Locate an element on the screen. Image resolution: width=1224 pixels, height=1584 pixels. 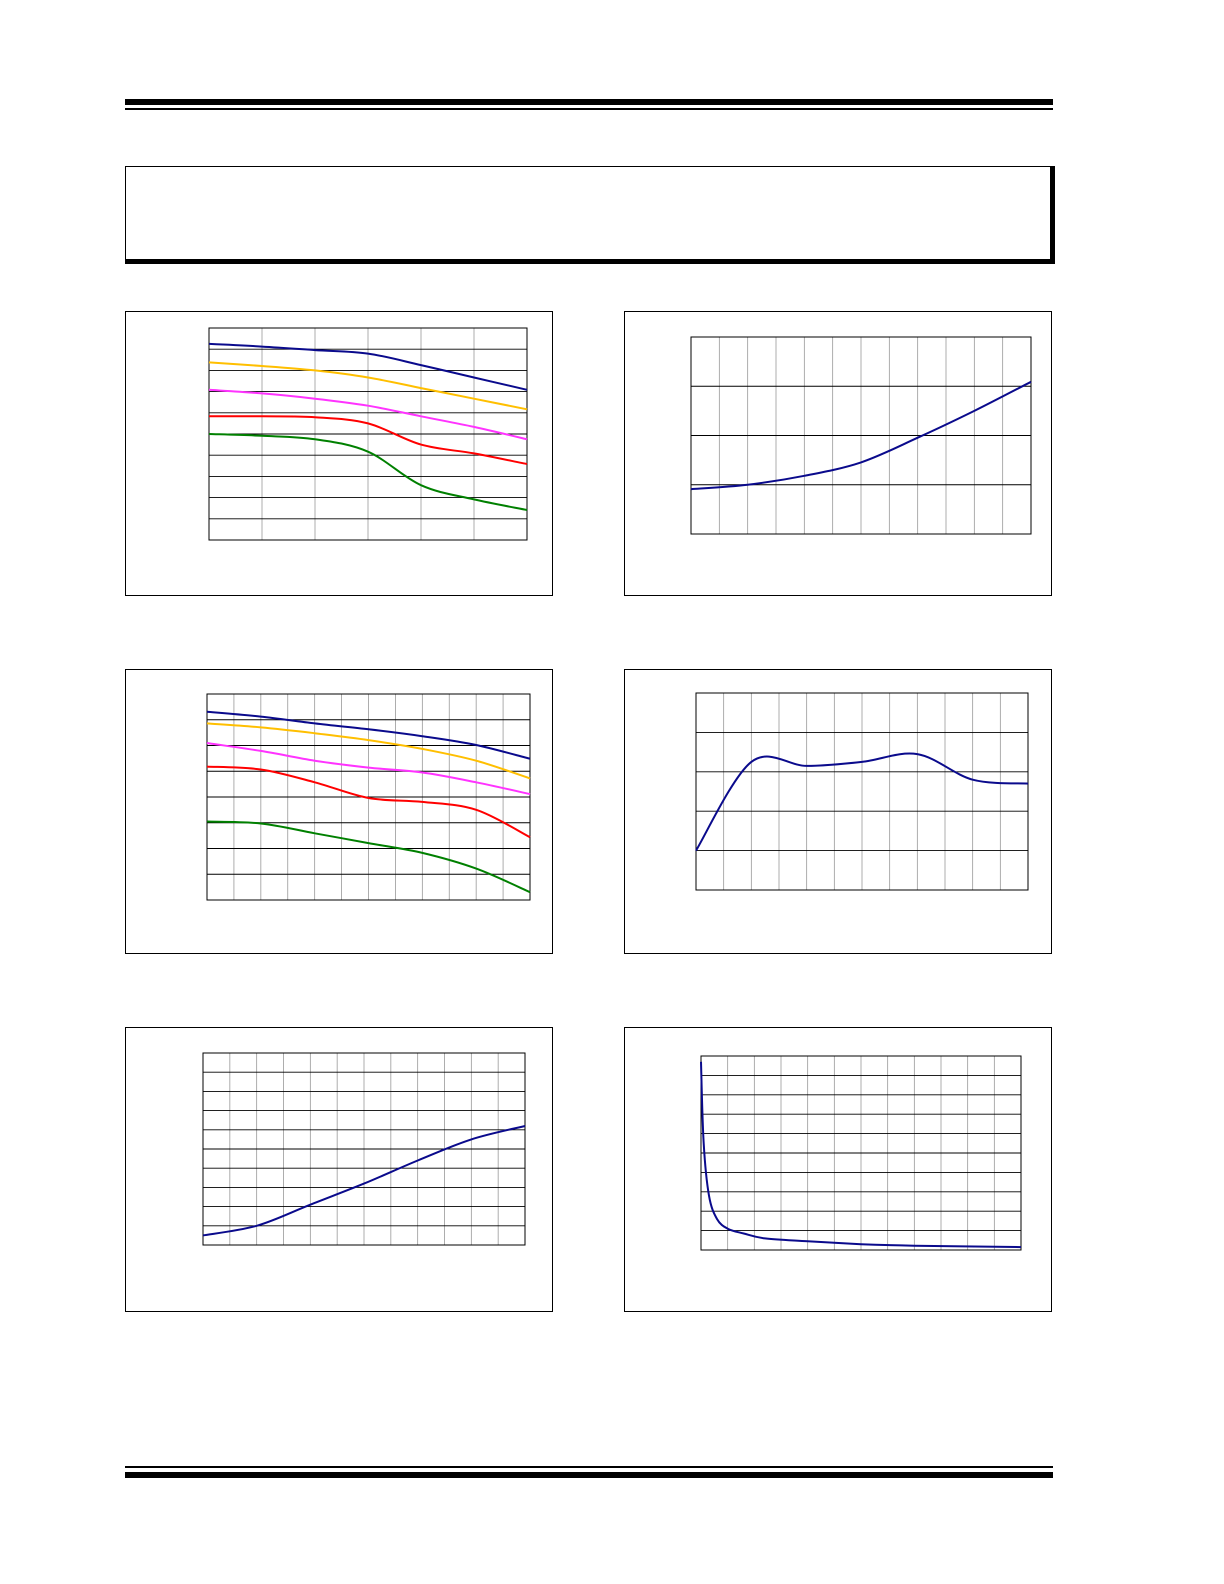
footer-thin-rule is located at coordinates (589, 1467).